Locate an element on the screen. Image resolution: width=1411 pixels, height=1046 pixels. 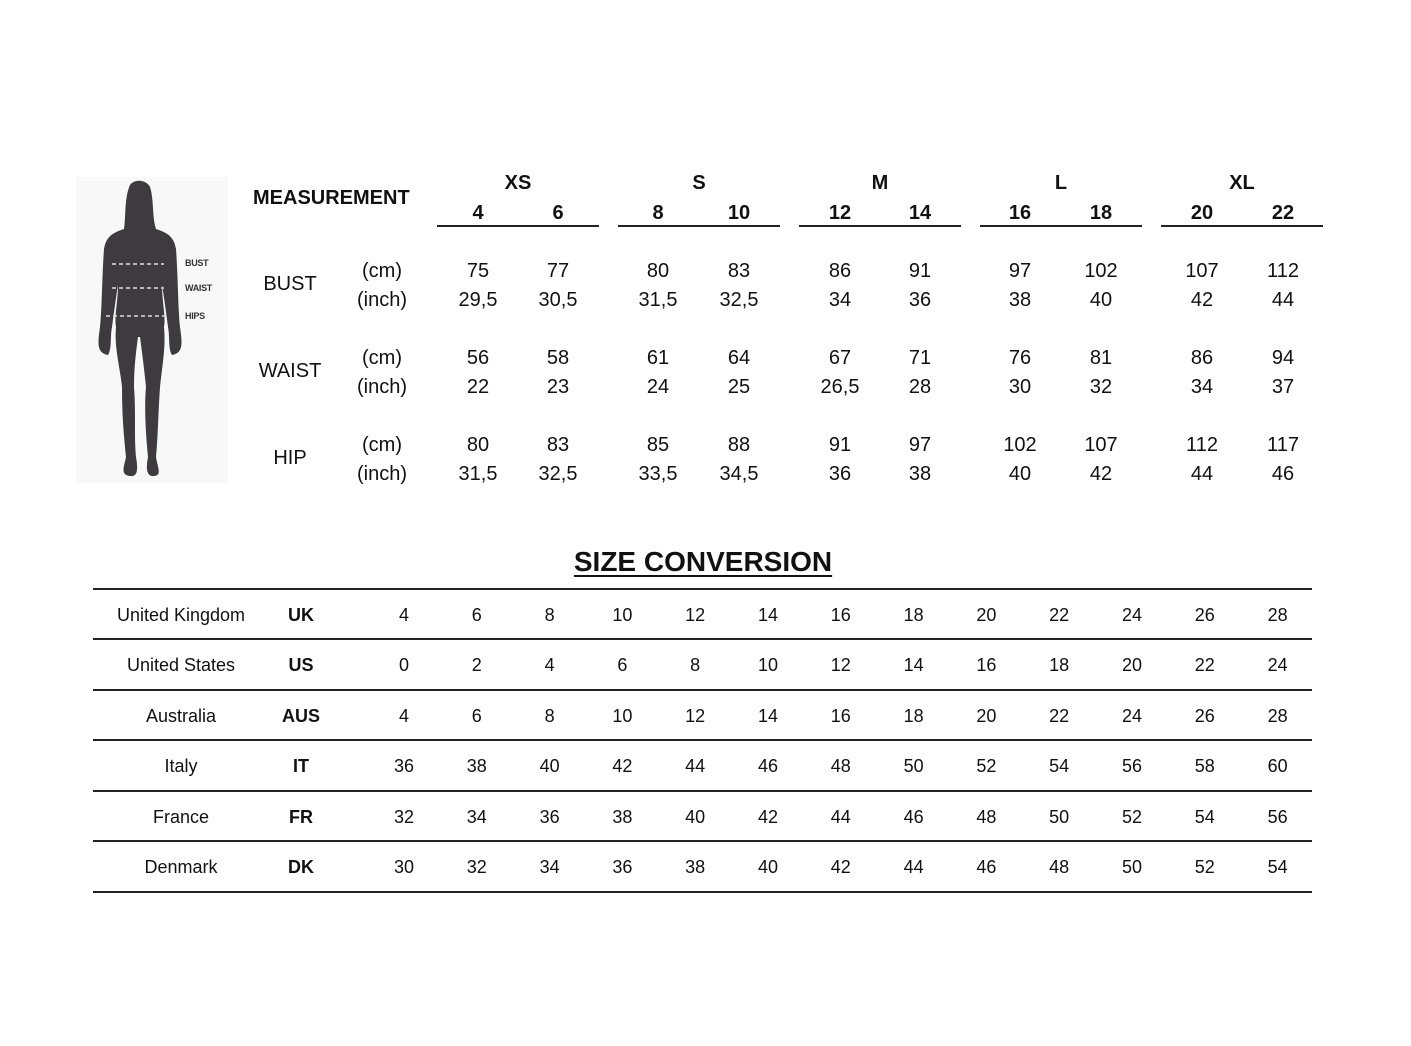
size-number: 14 is located at coordinates (920, 213).